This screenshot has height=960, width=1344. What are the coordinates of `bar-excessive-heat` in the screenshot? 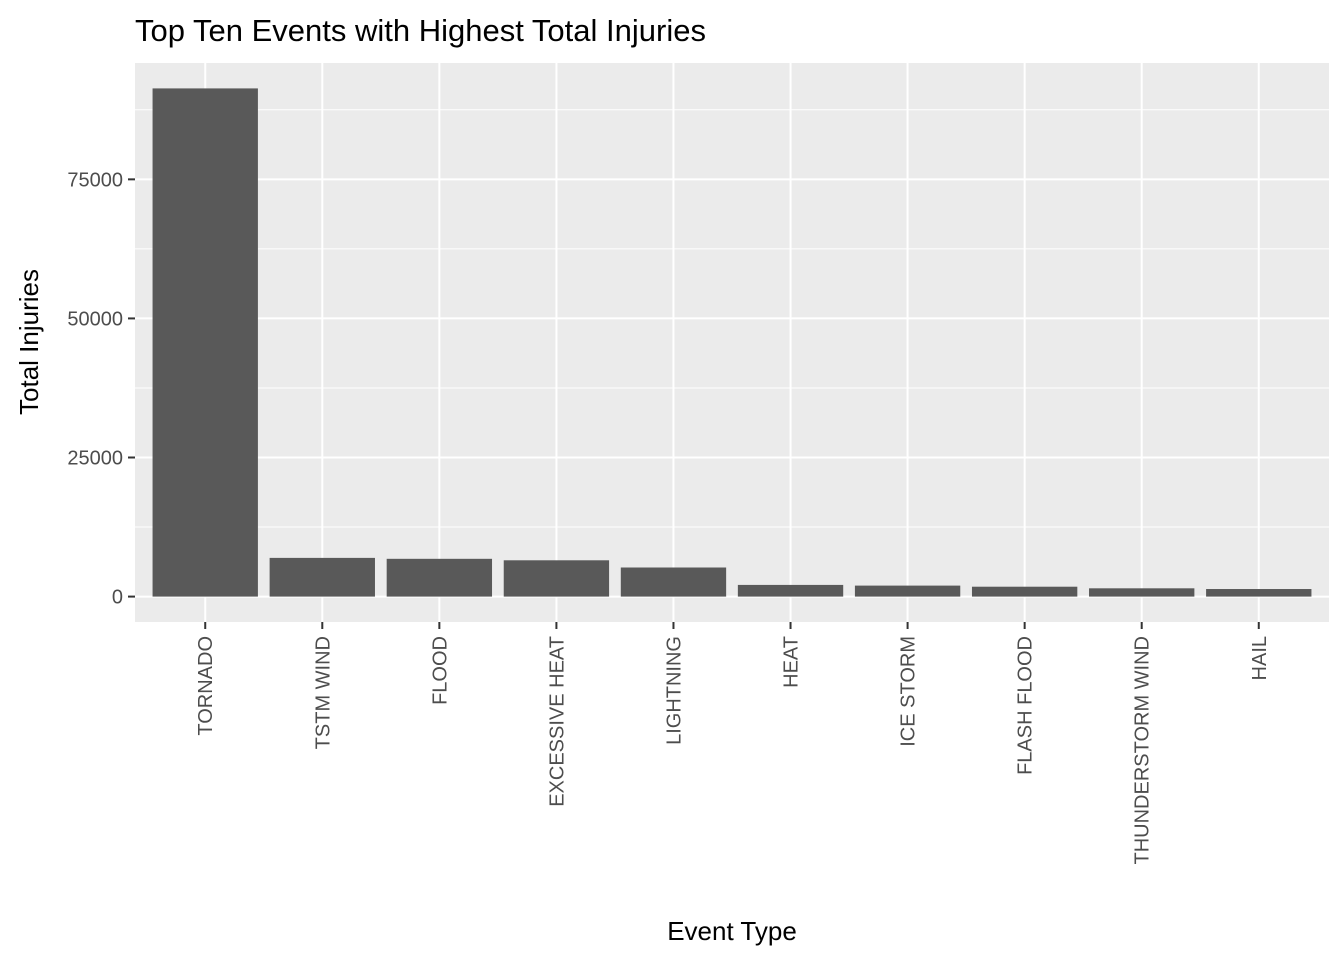 It's located at (556, 578).